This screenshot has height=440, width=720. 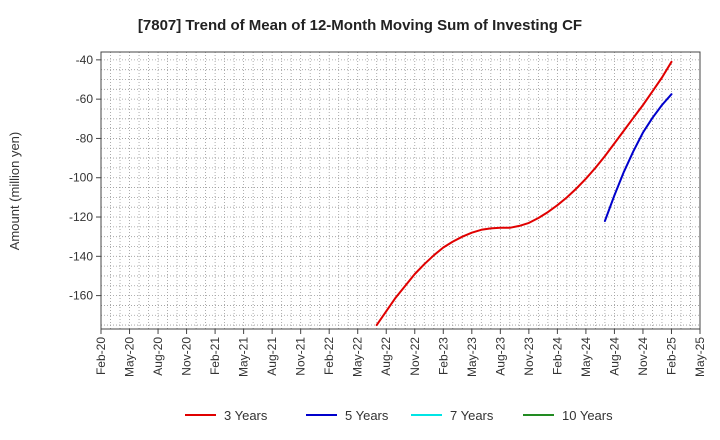 I want to click on x-tick-label: May-22, so click(x=358, y=357).